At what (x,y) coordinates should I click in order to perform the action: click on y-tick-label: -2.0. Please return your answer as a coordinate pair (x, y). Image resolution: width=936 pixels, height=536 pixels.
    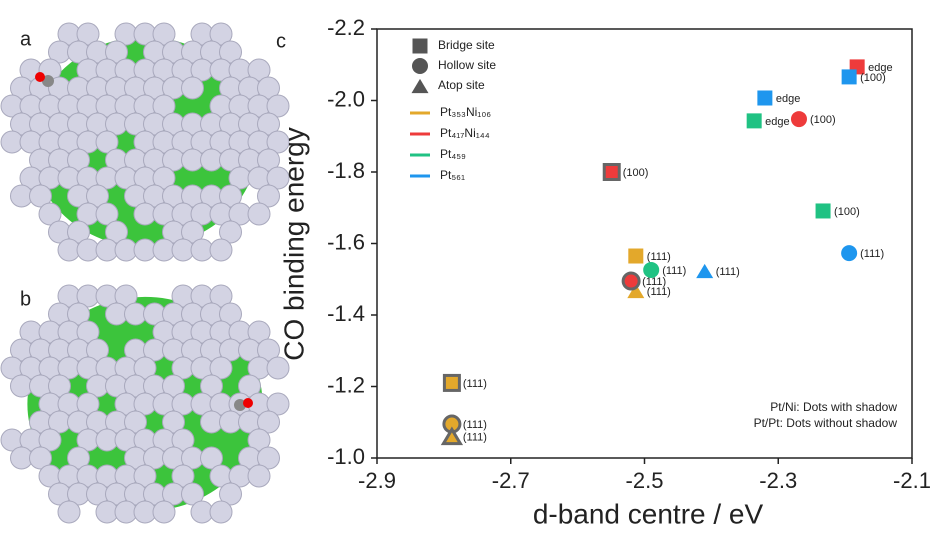
    Looking at the image, I should click on (346, 98).